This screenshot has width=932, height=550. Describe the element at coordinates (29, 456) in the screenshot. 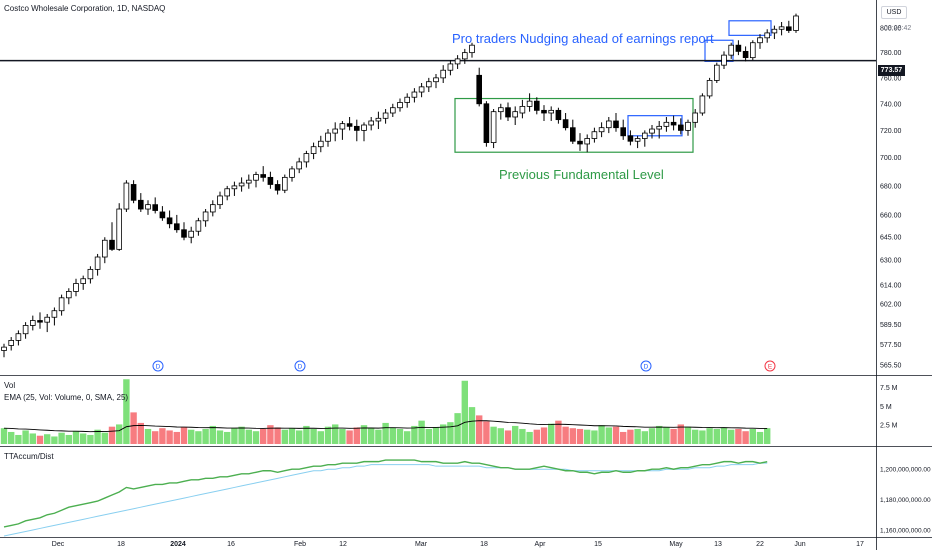

I see `accum-pane-label: TTAccum/Dist` at that location.